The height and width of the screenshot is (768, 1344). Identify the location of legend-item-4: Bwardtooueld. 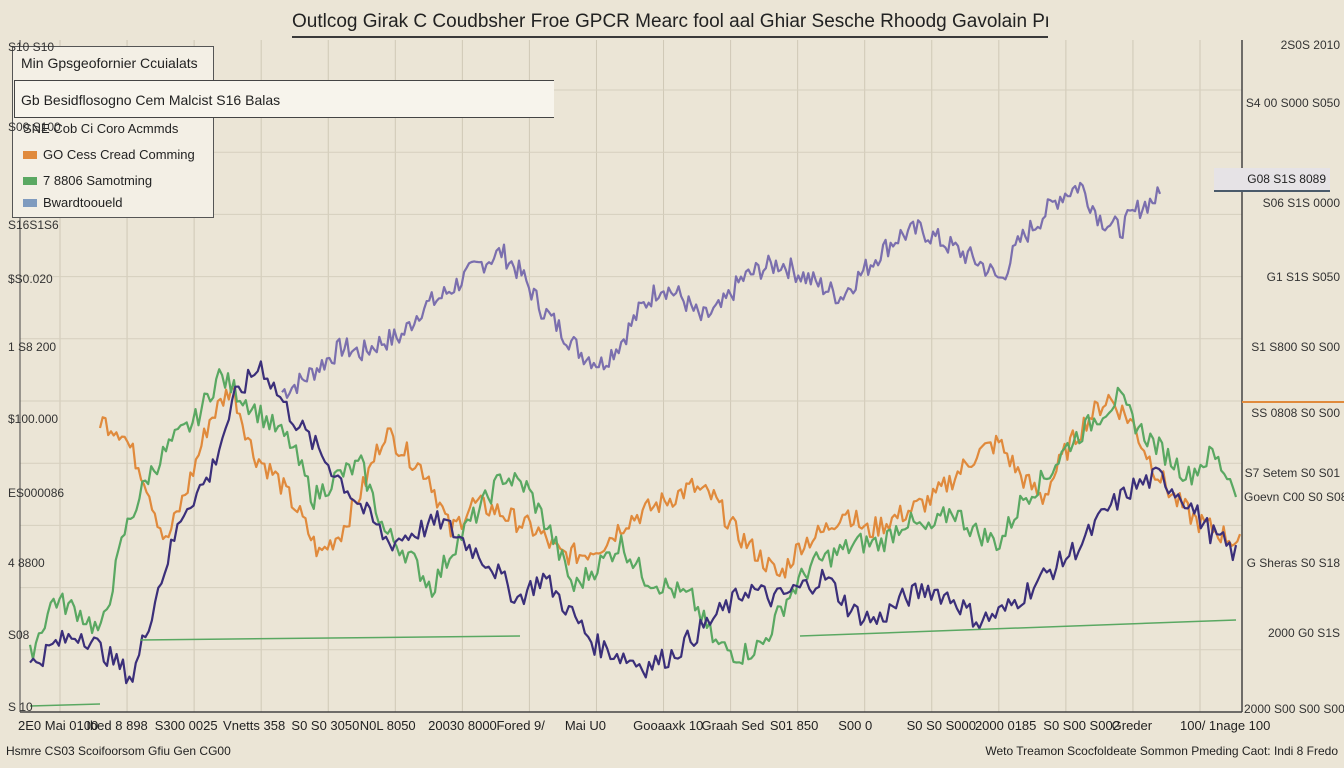
(73, 202).